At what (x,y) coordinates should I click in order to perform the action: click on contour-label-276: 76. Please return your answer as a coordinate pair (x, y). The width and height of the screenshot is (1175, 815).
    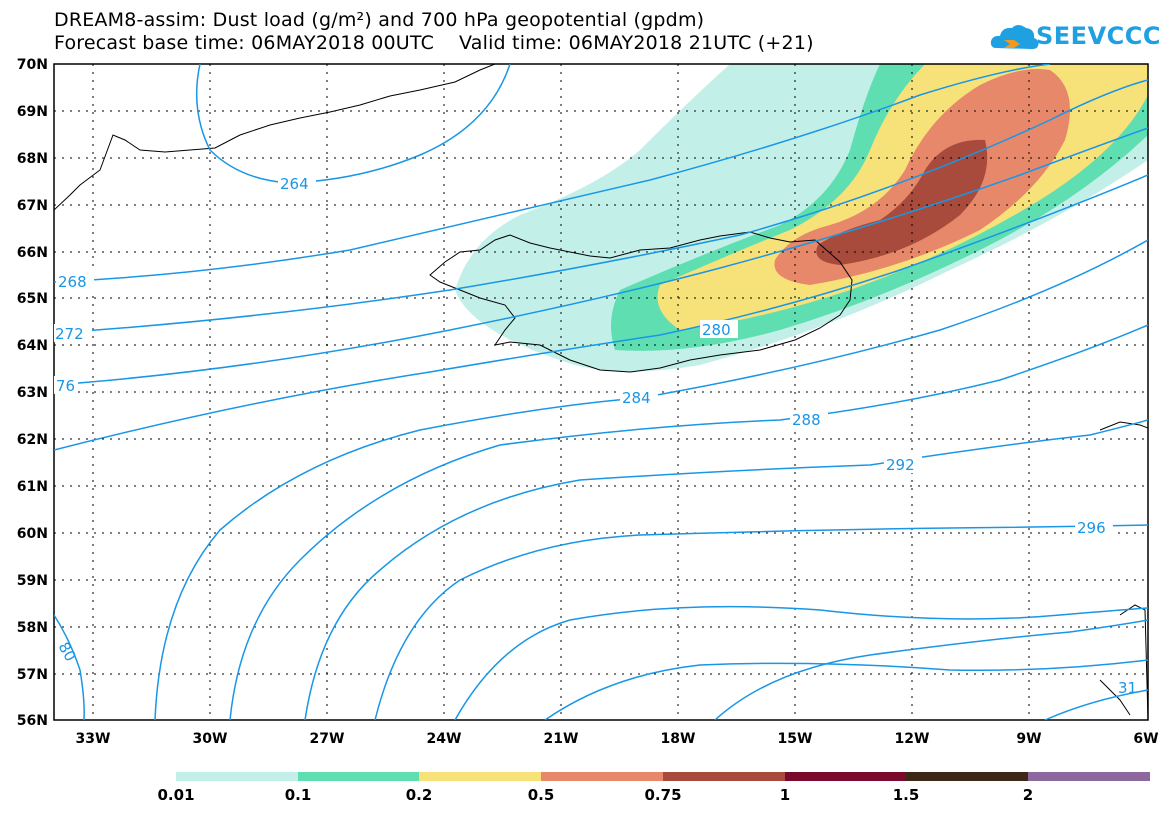
    Looking at the image, I should click on (65, 386).